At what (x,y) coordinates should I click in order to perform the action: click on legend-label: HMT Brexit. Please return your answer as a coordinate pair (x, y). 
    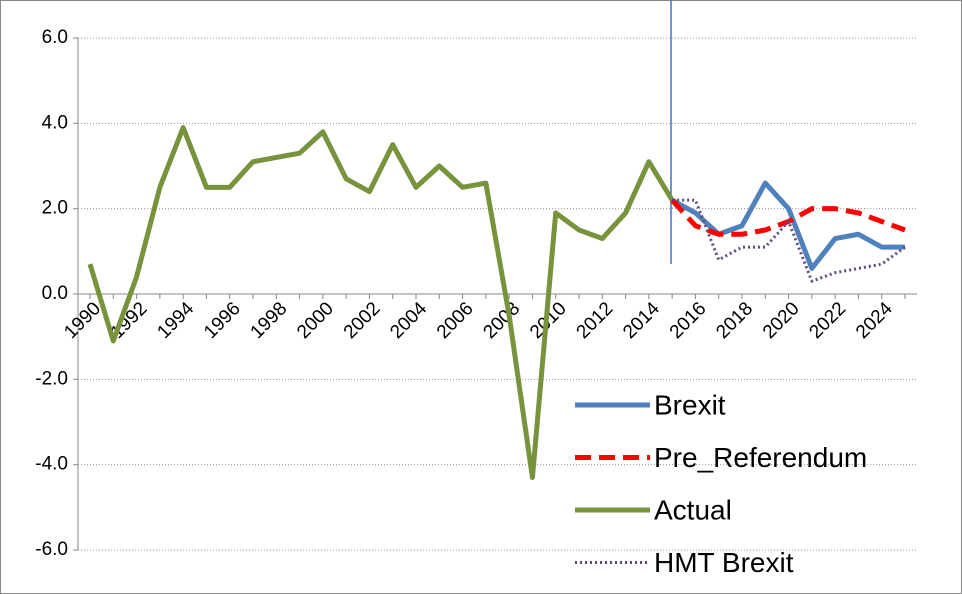
    Looking at the image, I should click on (724, 562).